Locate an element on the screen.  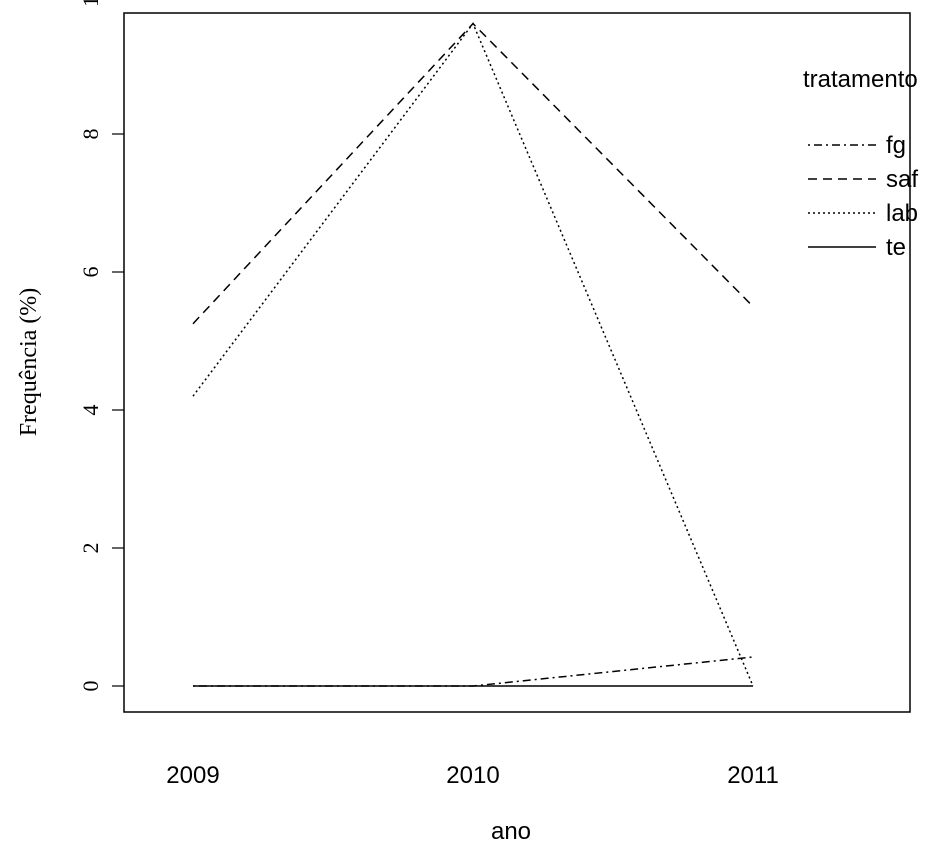
y-tick-label: 2 is located at coordinates (90, 548).